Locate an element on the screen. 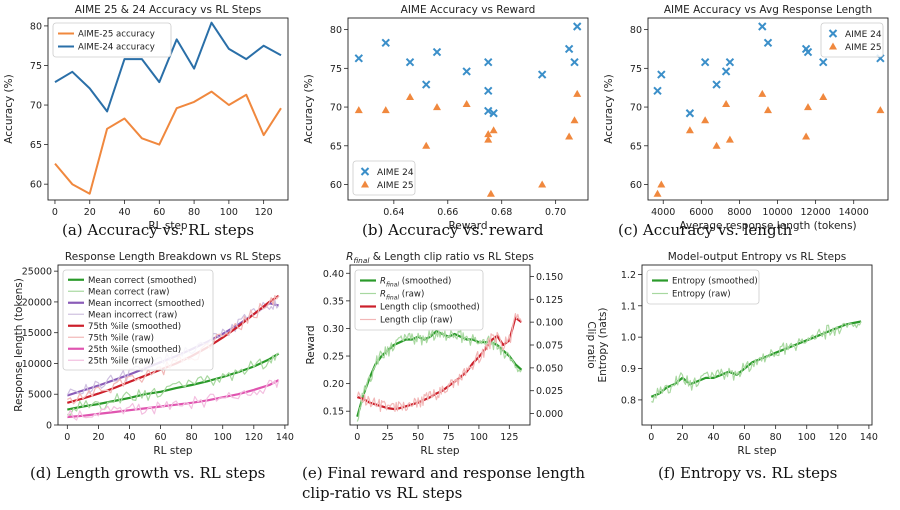 The height and width of the screenshot is (510, 900). x-tick-label: 140 is located at coordinates (869, 437).